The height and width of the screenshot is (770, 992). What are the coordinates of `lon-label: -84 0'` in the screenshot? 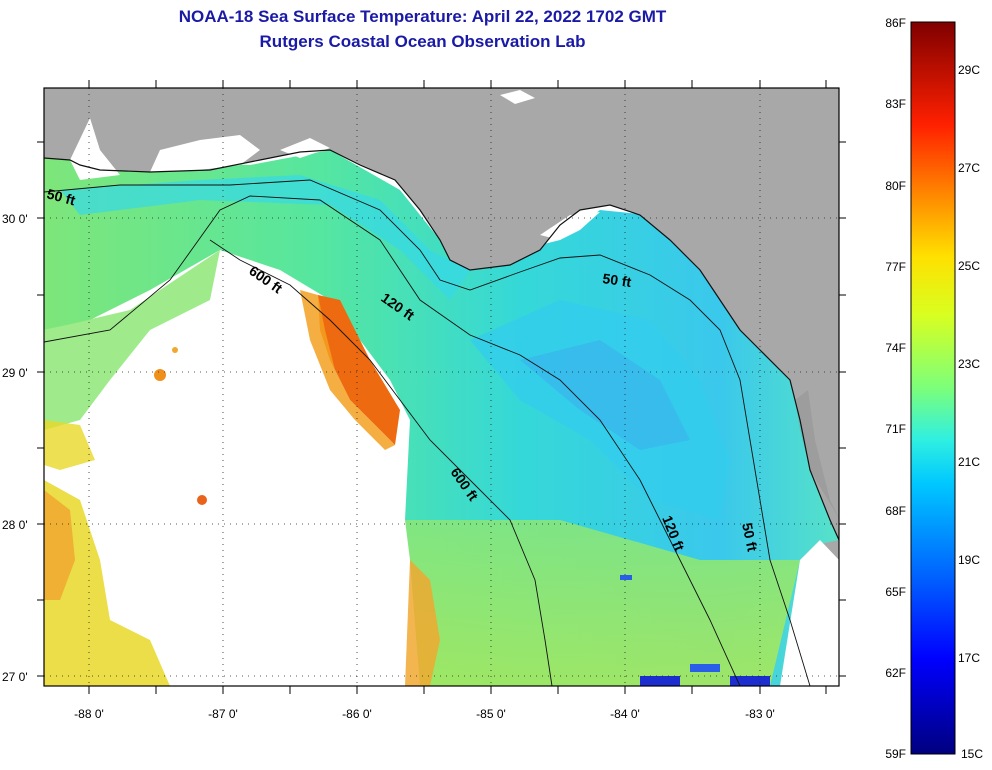 It's located at (625, 714).